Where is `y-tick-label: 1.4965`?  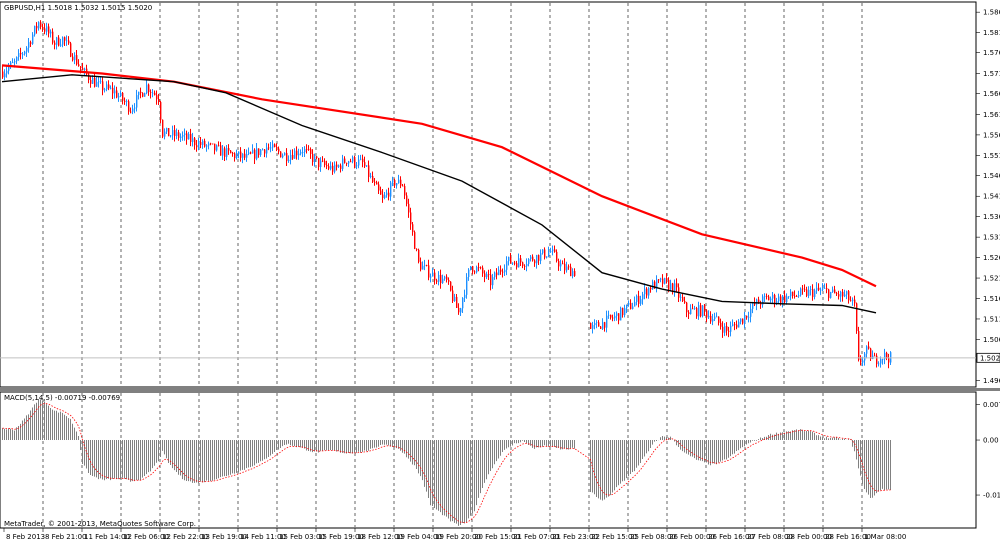 y-tick-label: 1.4965 is located at coordinates (991, 381).